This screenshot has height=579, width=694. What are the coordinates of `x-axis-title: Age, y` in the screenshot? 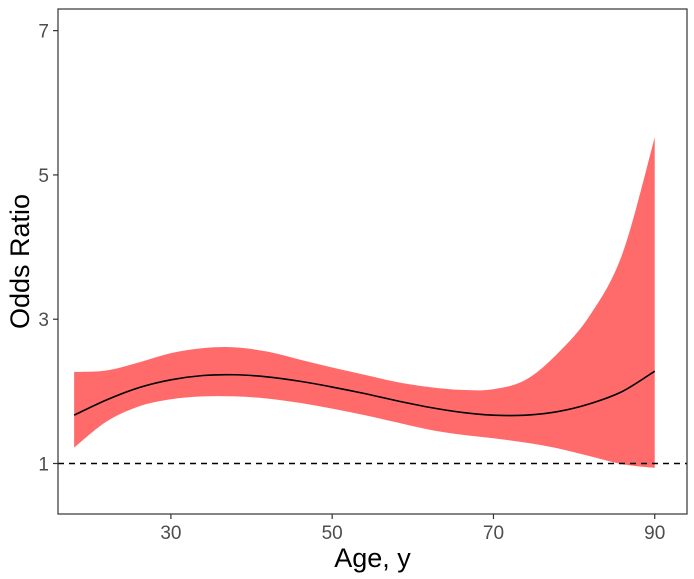 It's located at (372, 558).